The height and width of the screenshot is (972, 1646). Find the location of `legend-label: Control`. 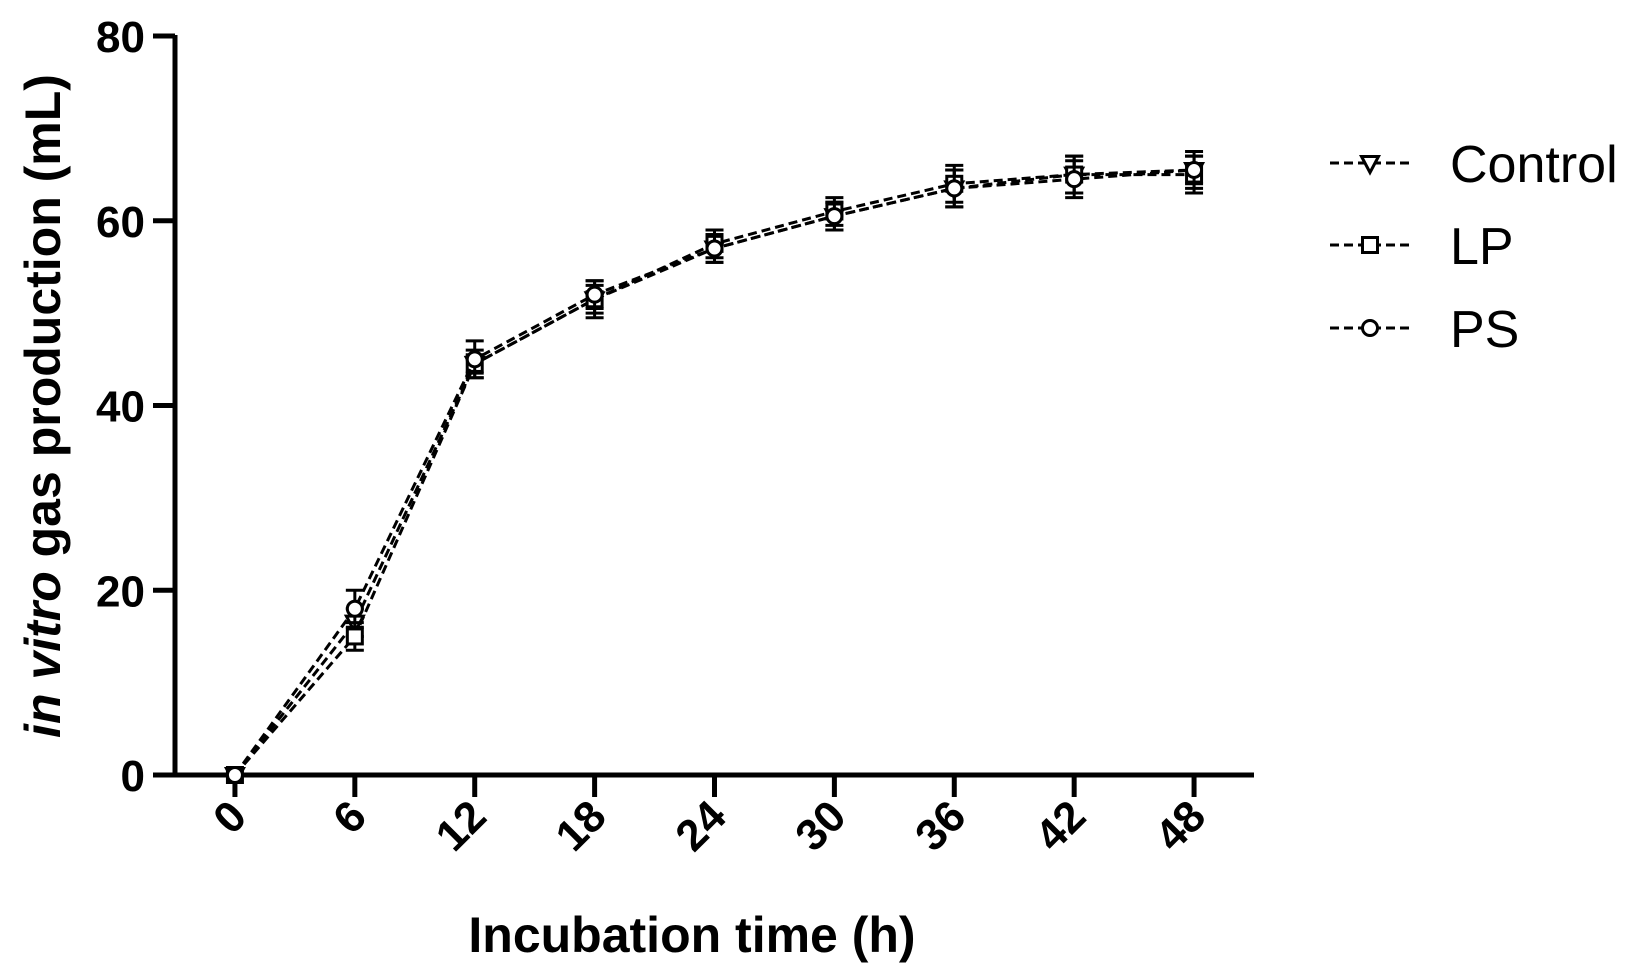

legend-label: Control is located at coordinates (1534, 165).